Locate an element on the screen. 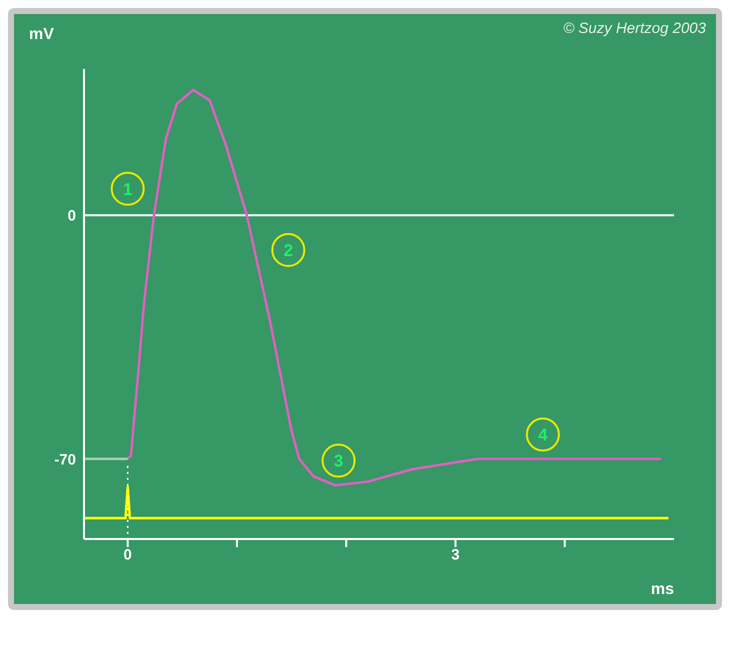 Image resolution: width=734 pixels, height=655 pixels. annotation: 1 is located at coordinates (127, 189).